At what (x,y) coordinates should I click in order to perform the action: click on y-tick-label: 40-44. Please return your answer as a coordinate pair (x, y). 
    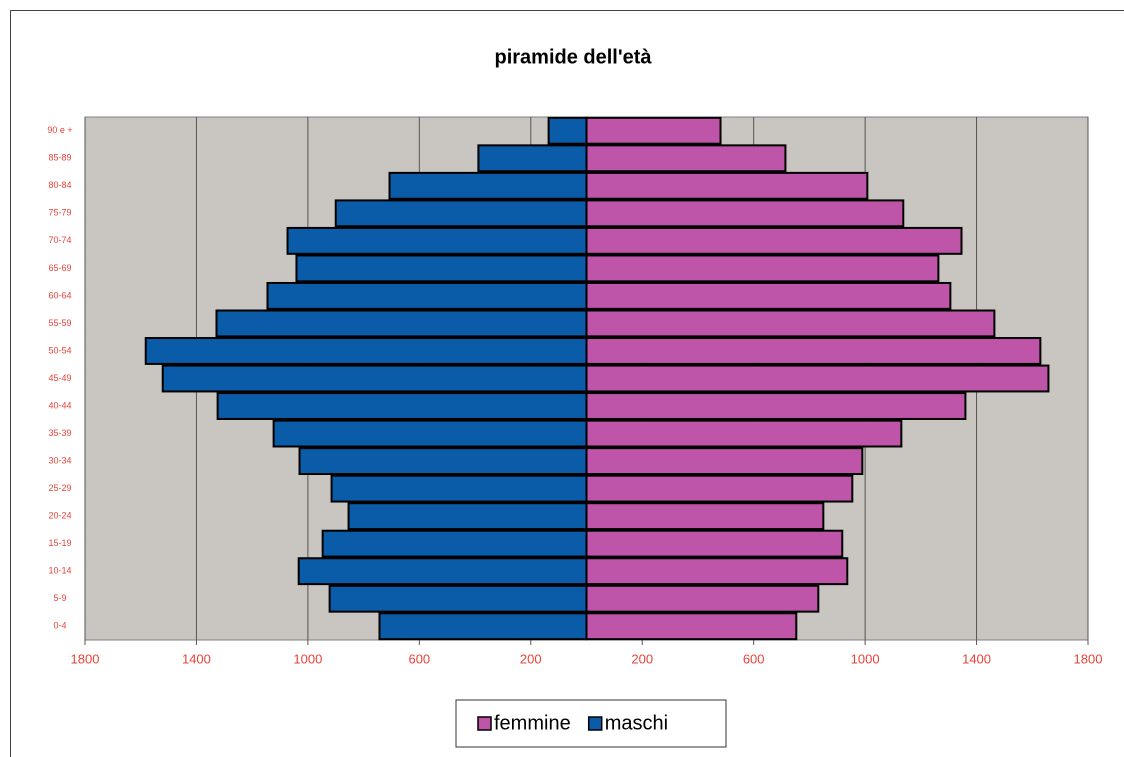
    Looking at the image, I should click on (59, 405).